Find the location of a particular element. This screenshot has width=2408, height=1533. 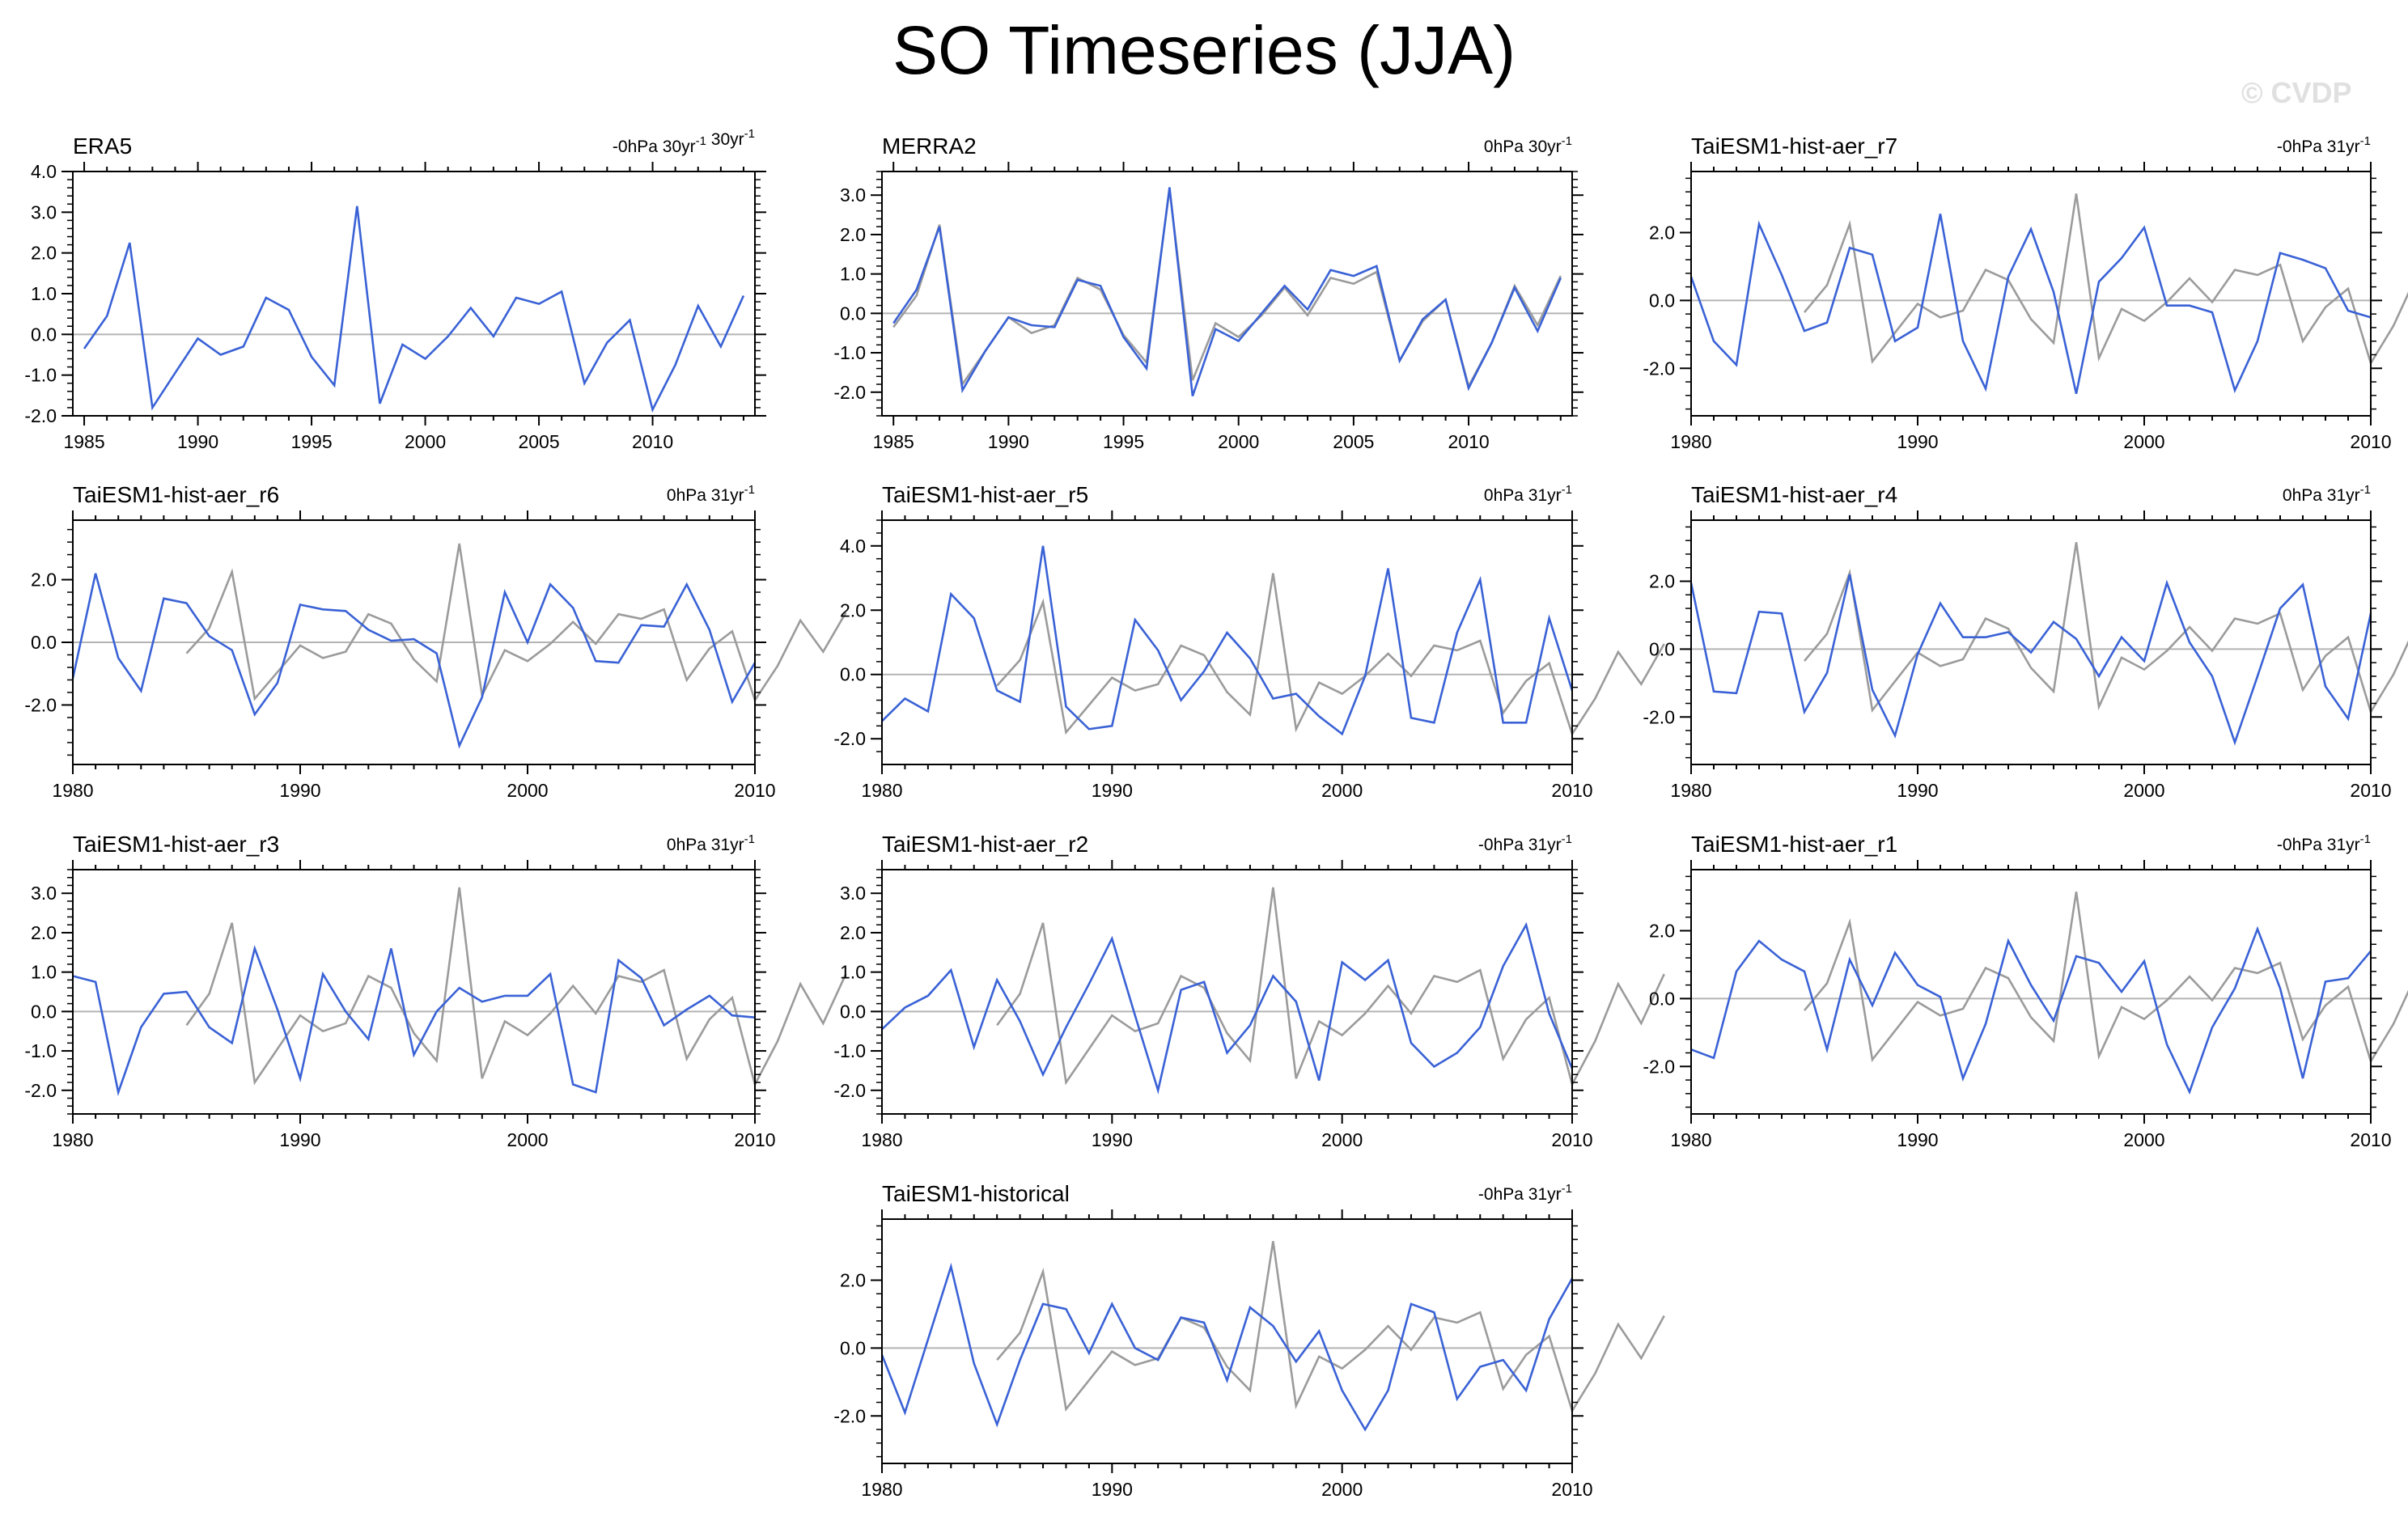

y-tick-label: 3.0 is located at coordinates (44, 212).